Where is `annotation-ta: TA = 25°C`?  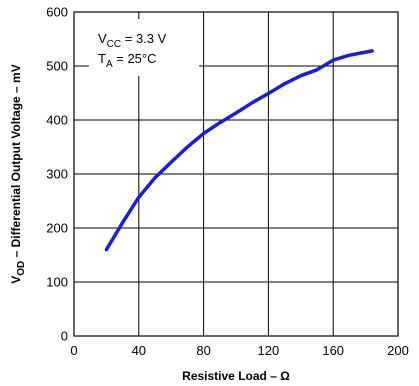 annotation-ta: TA = 25°C is located at coordinates (127, 60).